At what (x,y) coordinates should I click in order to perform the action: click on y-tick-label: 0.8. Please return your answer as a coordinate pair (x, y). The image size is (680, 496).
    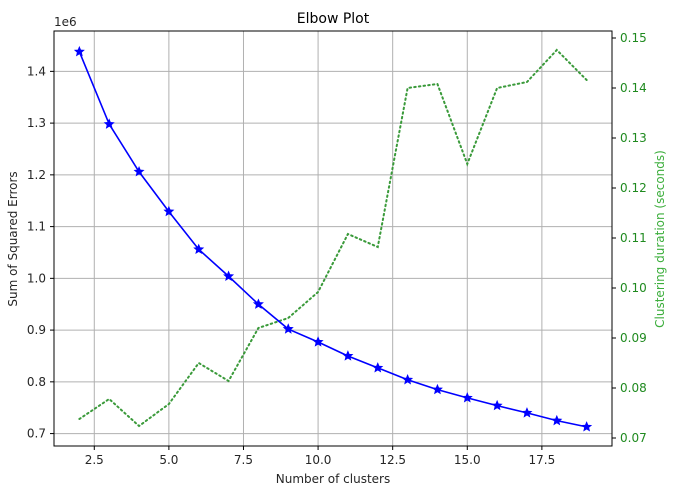
    Looking at the image, I should click on (36, 382).